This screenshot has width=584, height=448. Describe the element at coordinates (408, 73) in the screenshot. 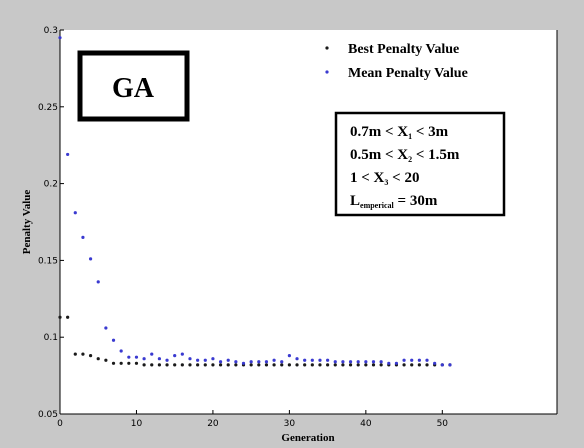

I see `legend-label-mean: Mean Penalty Value` at that location.